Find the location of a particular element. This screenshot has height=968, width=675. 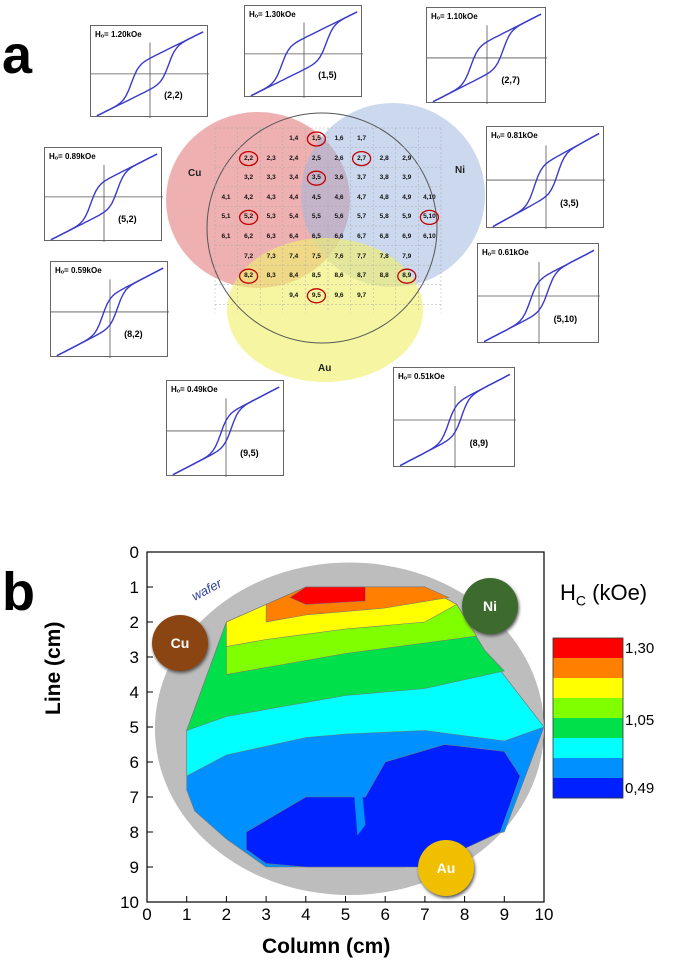

grid-cell-label: 6,6 is located at coordinates (339, 236).